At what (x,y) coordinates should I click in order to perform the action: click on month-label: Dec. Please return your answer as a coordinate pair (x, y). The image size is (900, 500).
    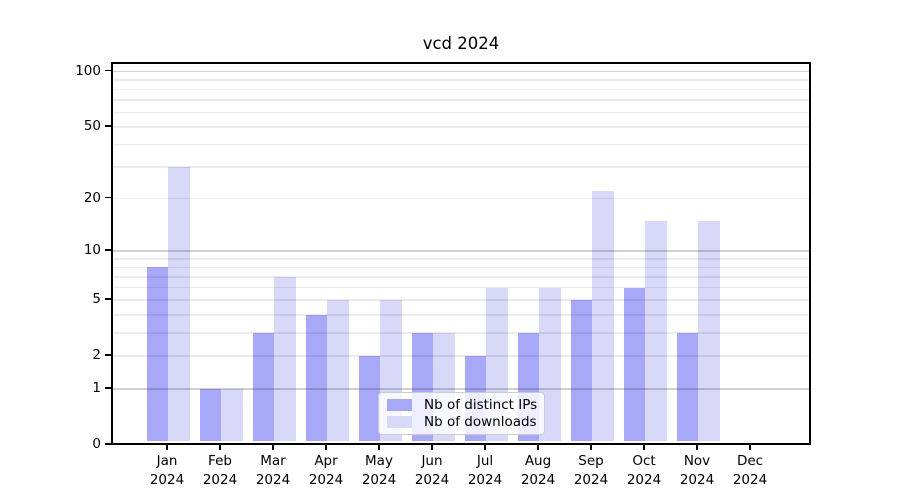
    Looking at the image, I should click on (750, 461).